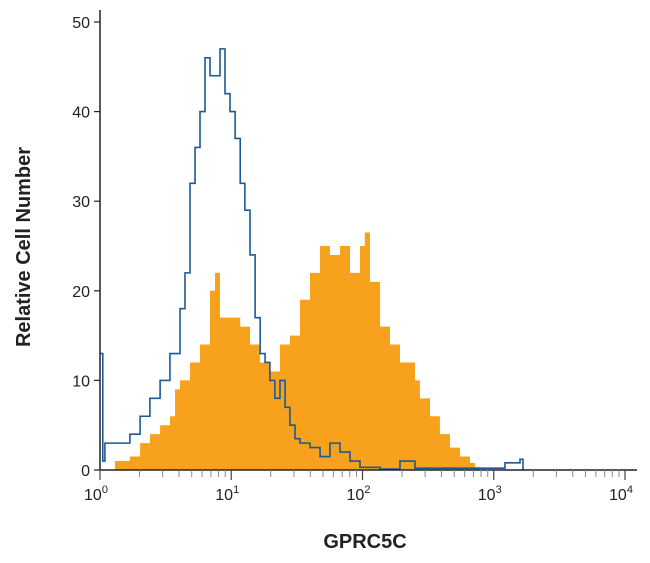  What do you see at coordinates (81, 202) in the screenshot?
I see `y-tick-label: 30` at bounding box center [81, 202].